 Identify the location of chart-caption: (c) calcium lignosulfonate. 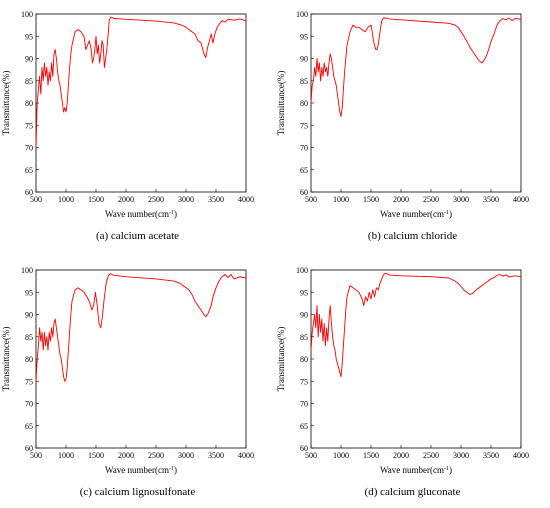
(137, 492).